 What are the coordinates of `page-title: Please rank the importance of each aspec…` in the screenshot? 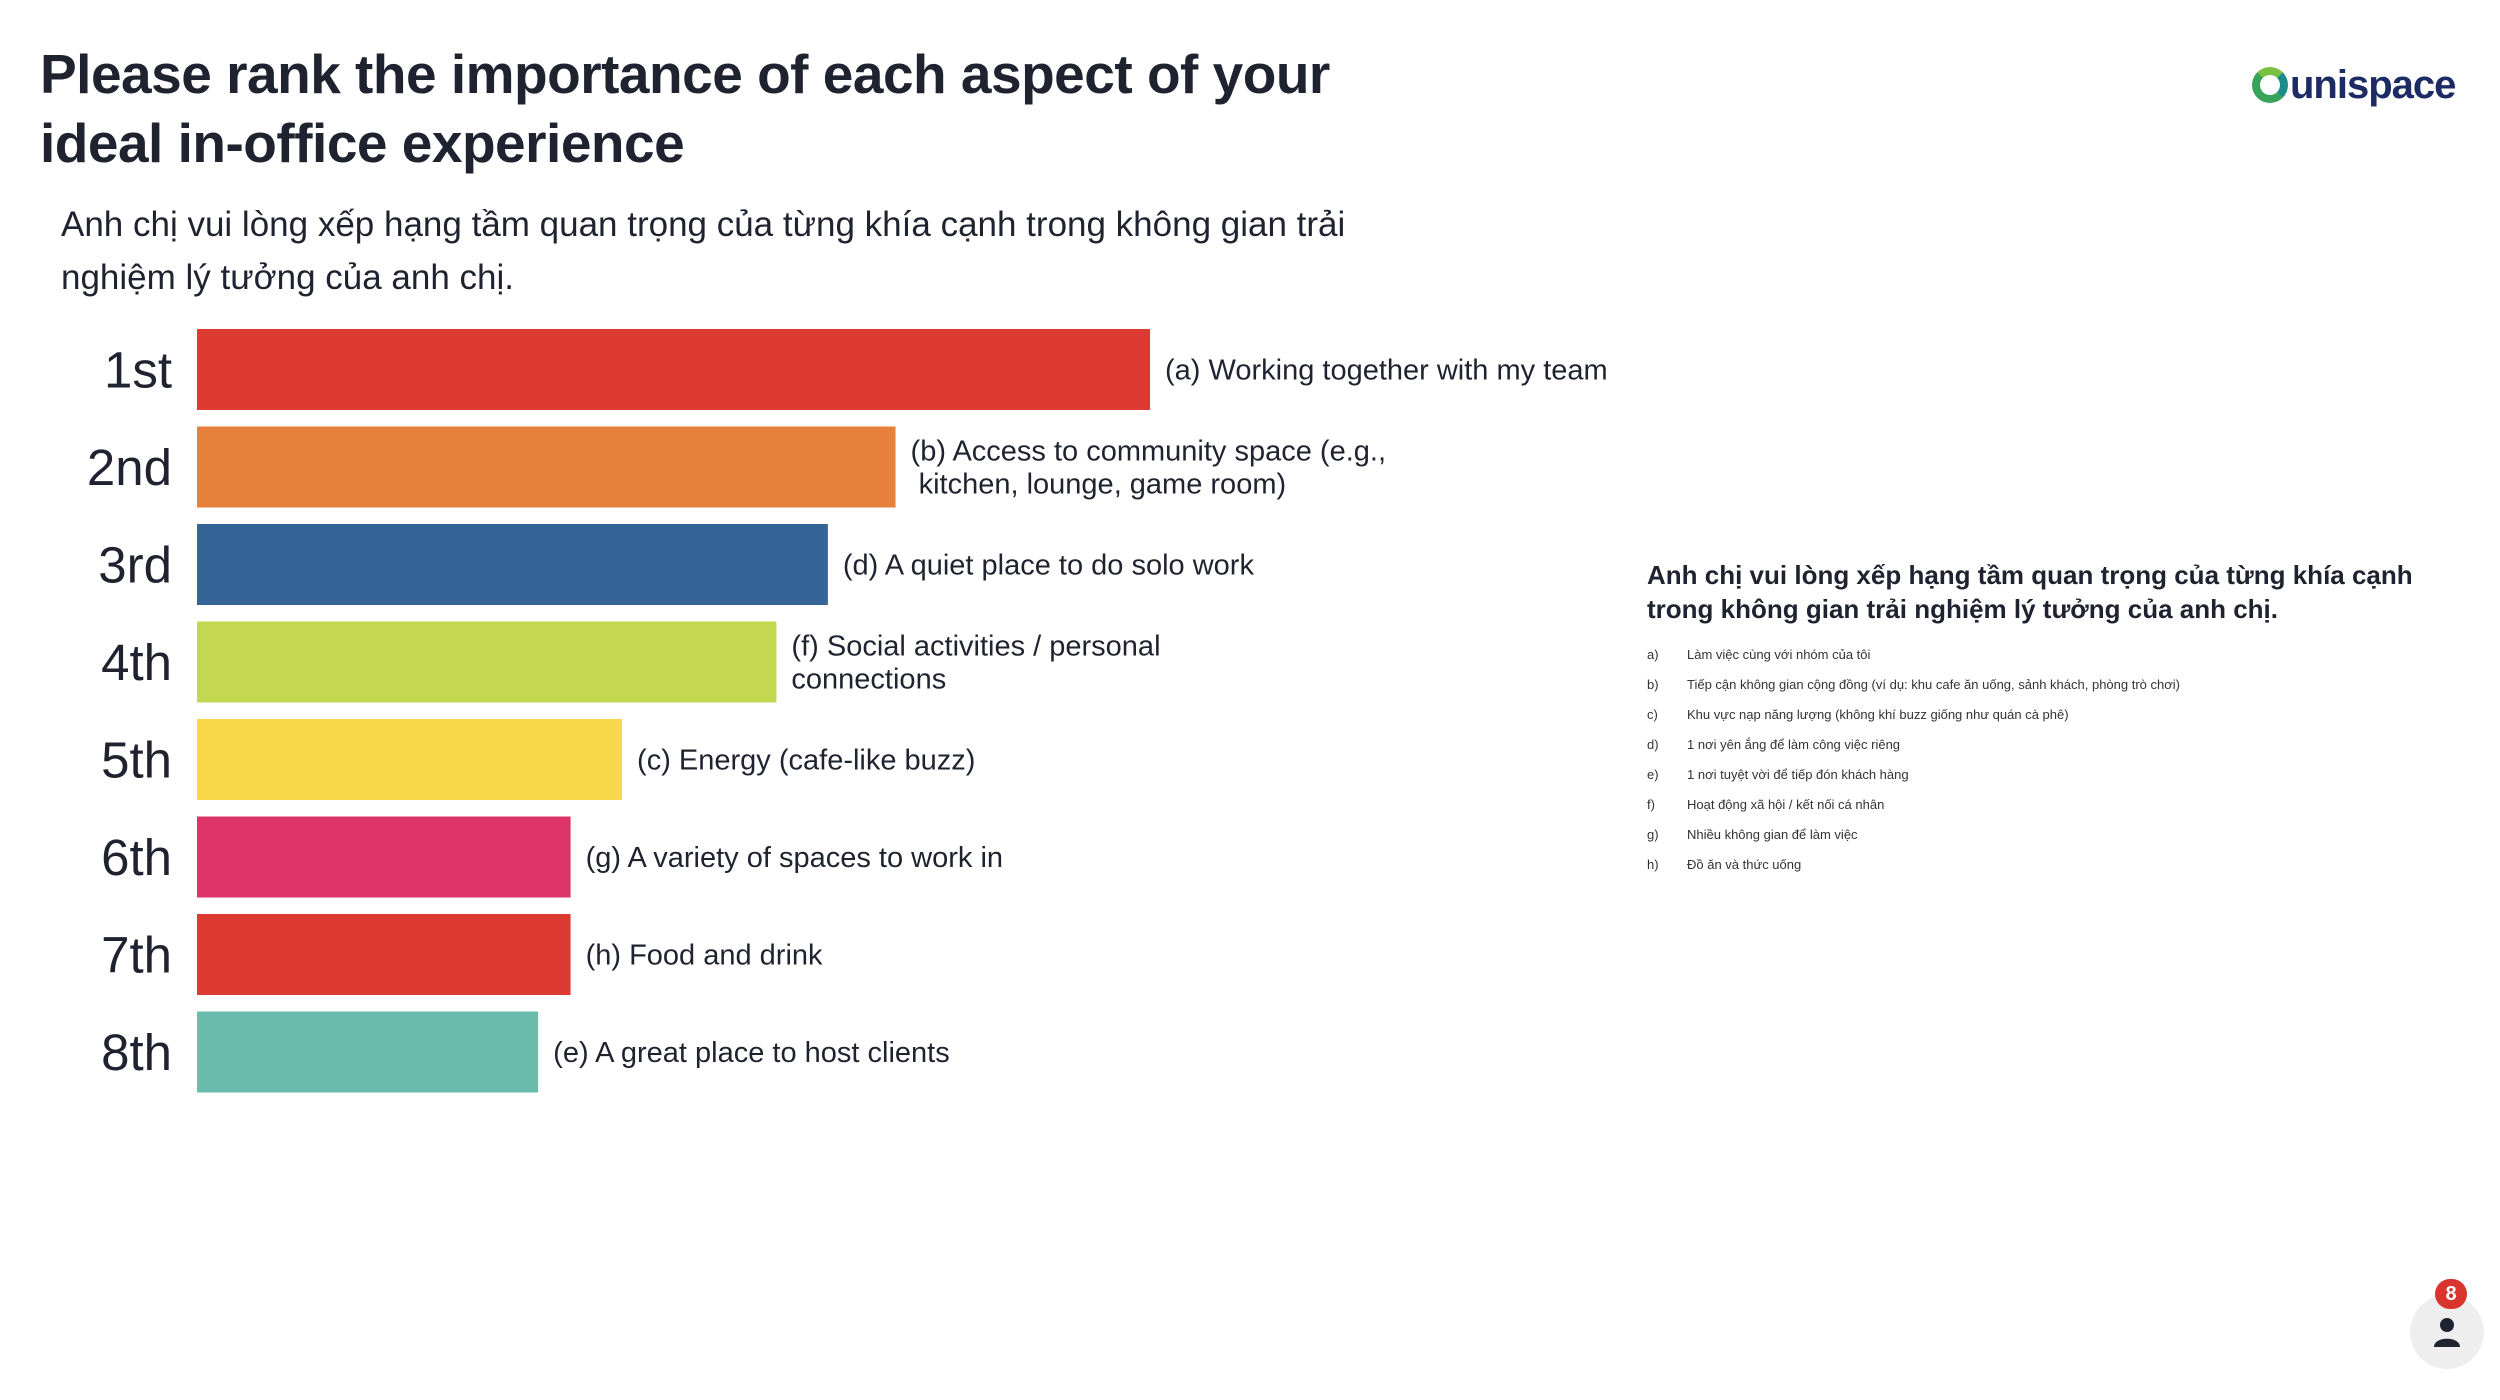 It's located at (685, 108).